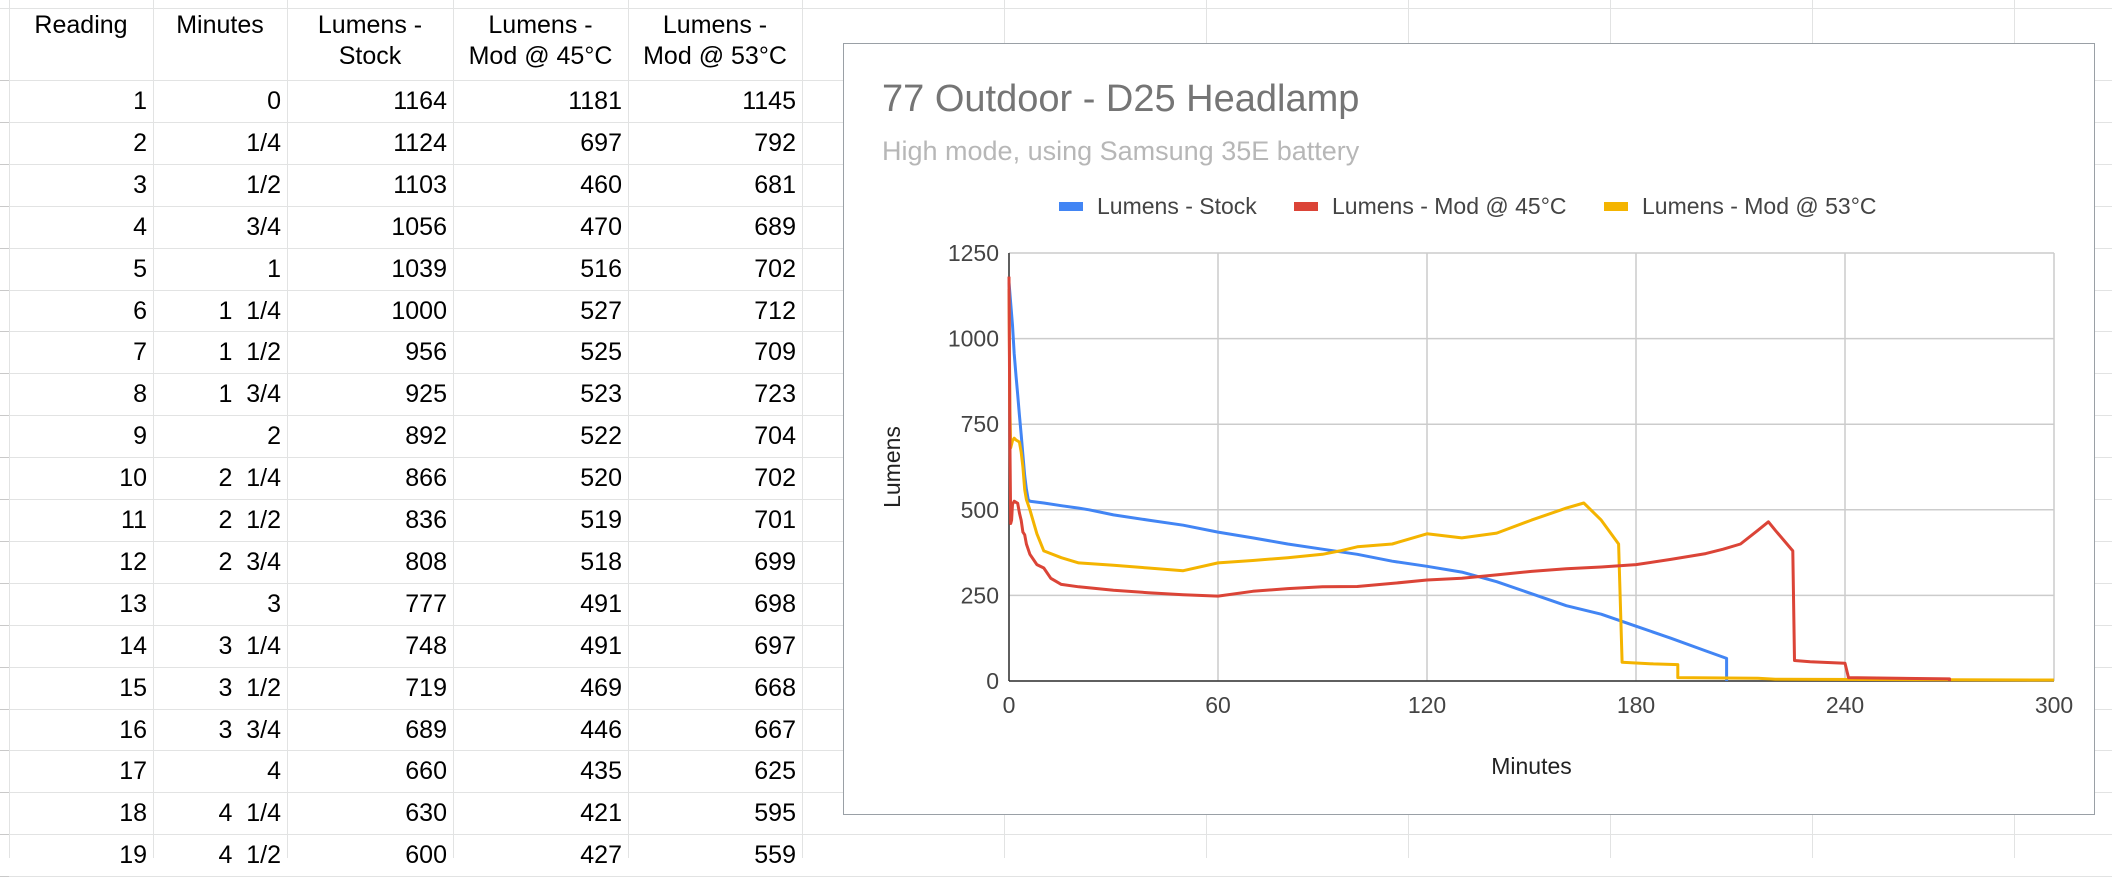 This screenshot has width=2112, height=877. What do you see at coordinates (419, 268) in the screenshot?
I see `table-cell: 1039` at bounding box center [419, 268].